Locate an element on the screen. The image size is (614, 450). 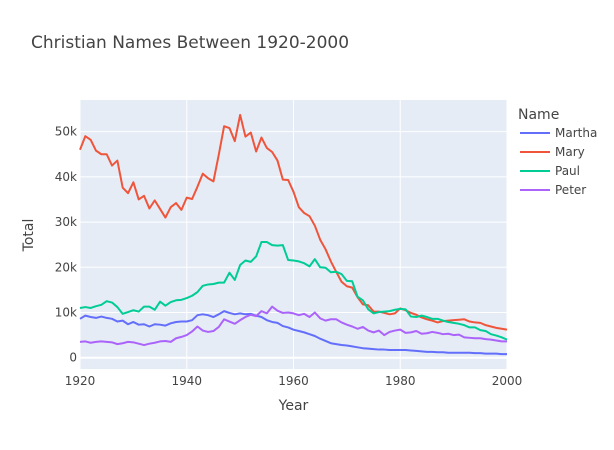
x-tick-label: 2000 is located at coordinates (507, 381).